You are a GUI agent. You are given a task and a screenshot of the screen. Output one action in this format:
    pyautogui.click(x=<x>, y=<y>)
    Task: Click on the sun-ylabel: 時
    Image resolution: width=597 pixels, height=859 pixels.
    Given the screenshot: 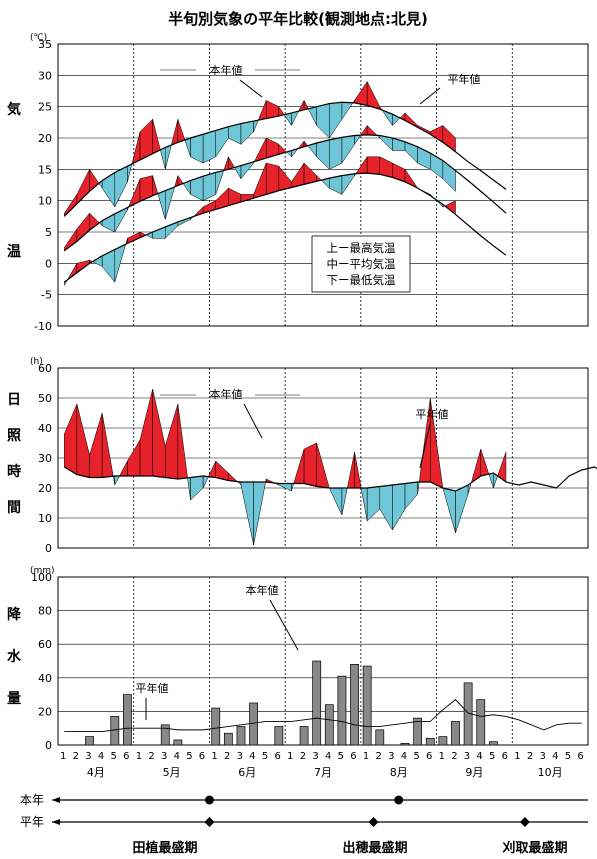 What is the action you would take?
    pyautogui.click(x=14, y=471)
    